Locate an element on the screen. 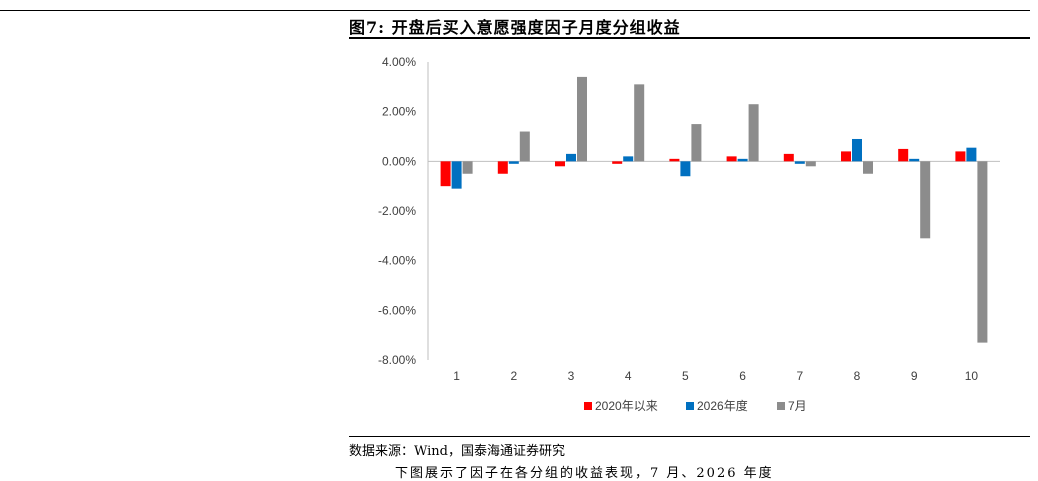  body-text: 下图展示了因子在各分组的收益表现，7 月、2026 年度 is located at coordinates (584, 473).